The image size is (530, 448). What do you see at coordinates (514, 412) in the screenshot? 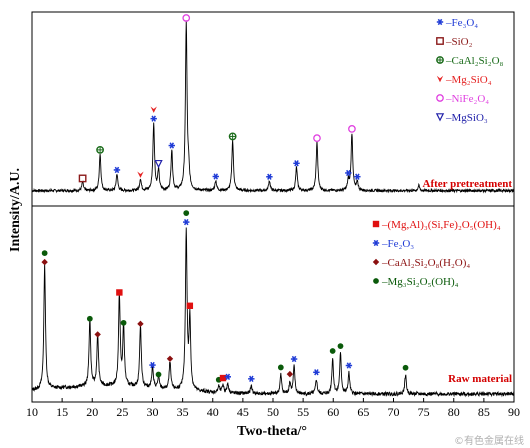
I see `x-tick-label-90: 90` at bounding box center [514, 412].